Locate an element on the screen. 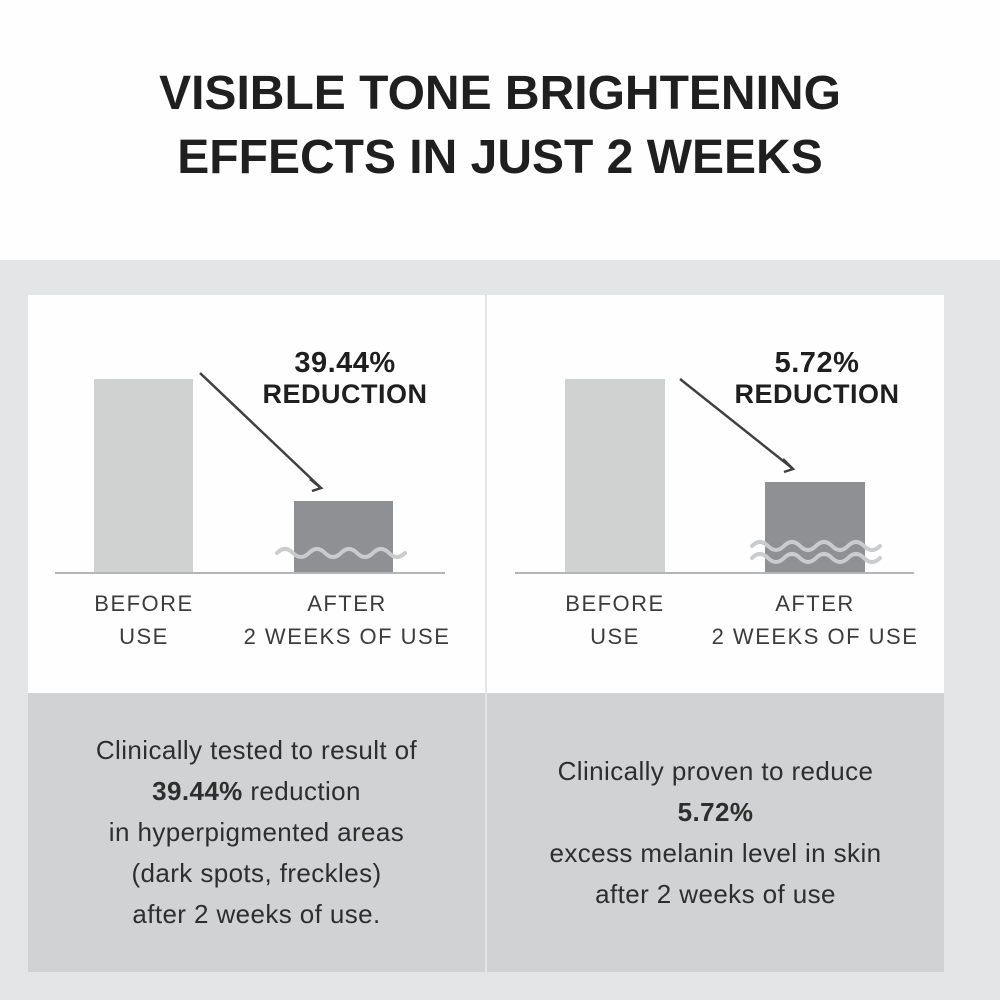 The height and width of the screenshot is (1000, 1000). caption-line: after 2 weeks of use is located at coordinates (715, 893).